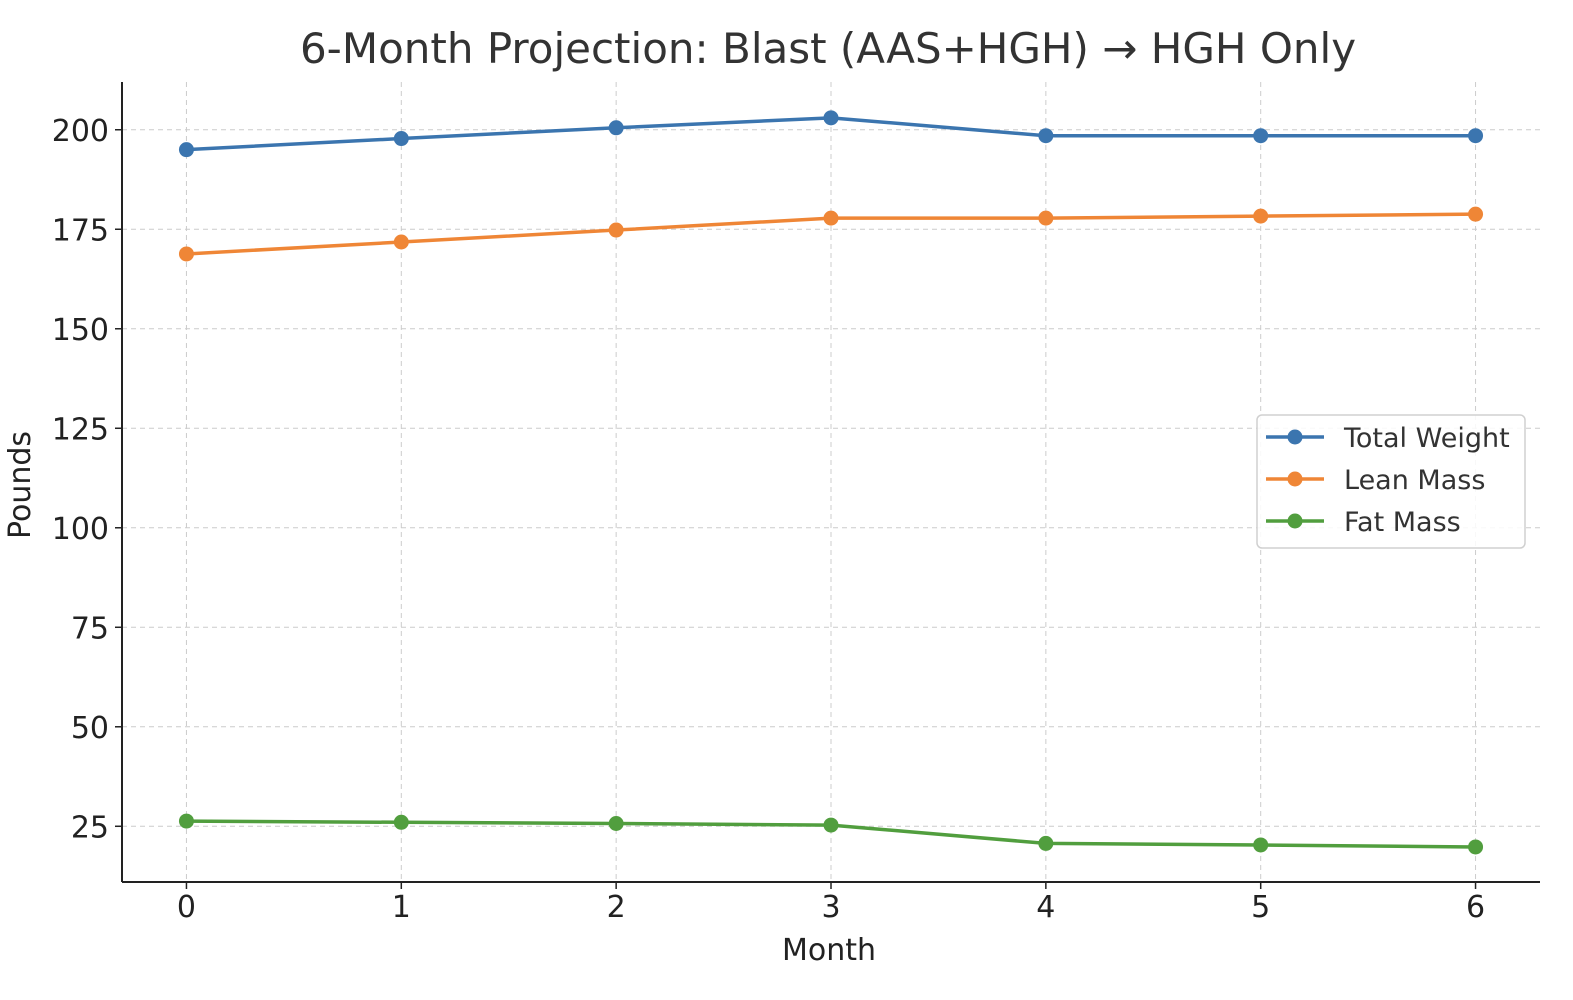 The image size is (1573, 1000). What do you see at coordinates (80, 529) in the screenshot?
I see `y-tick-label: 100` at bounding box center [80, 529].